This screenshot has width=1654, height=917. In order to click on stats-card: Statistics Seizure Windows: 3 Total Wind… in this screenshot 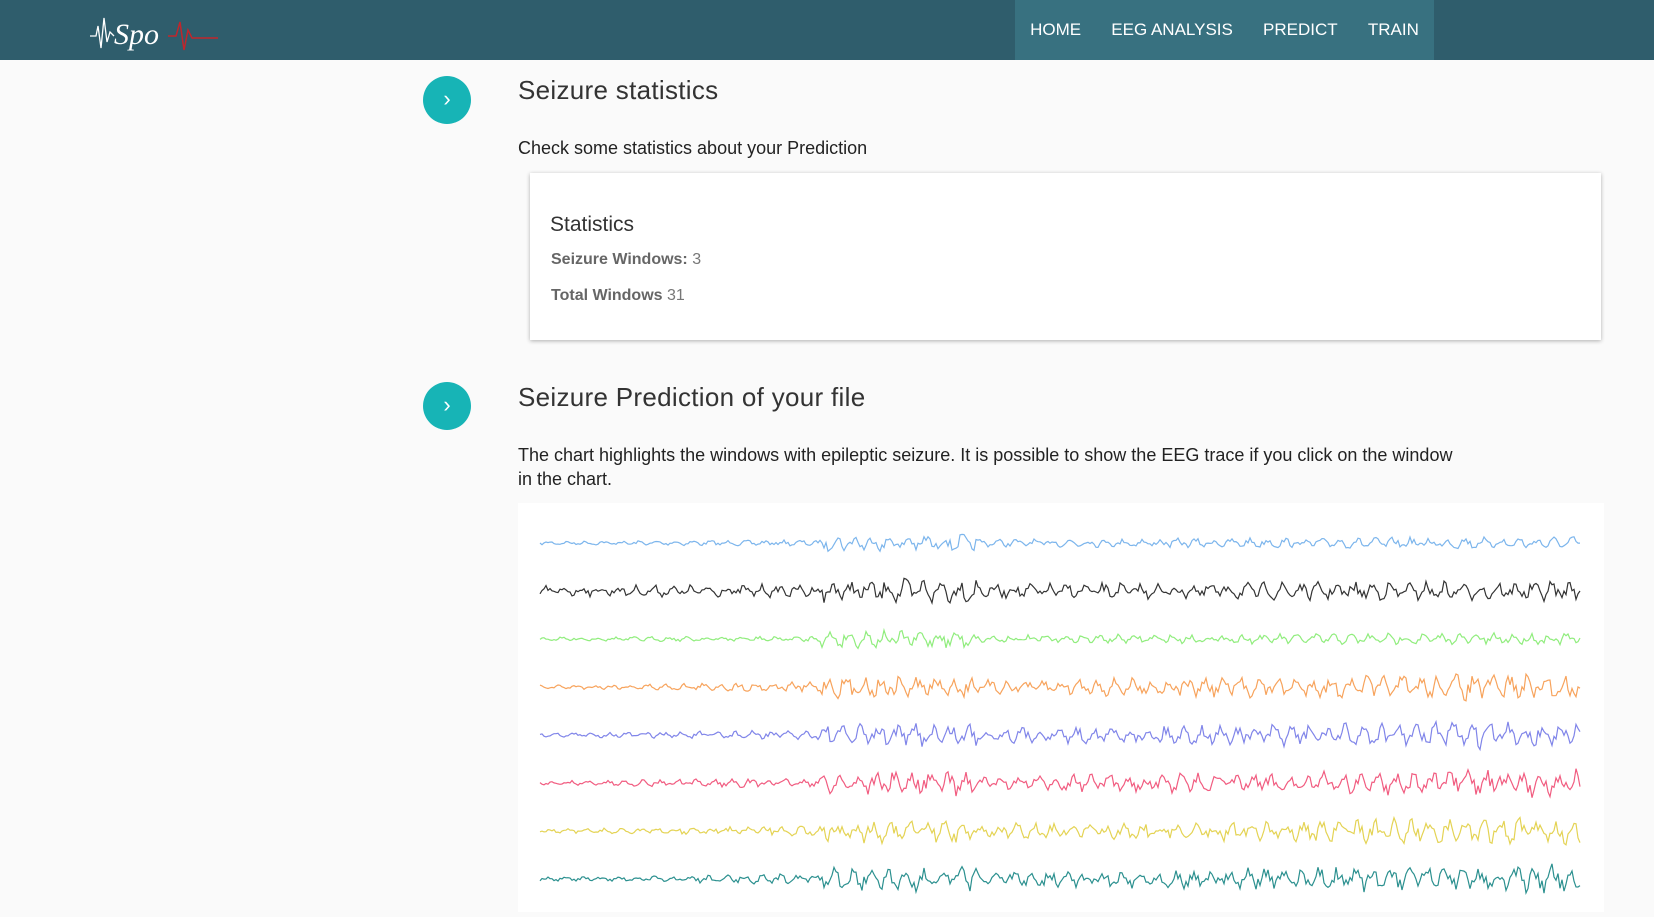, I will do `click(1065, 256)`.